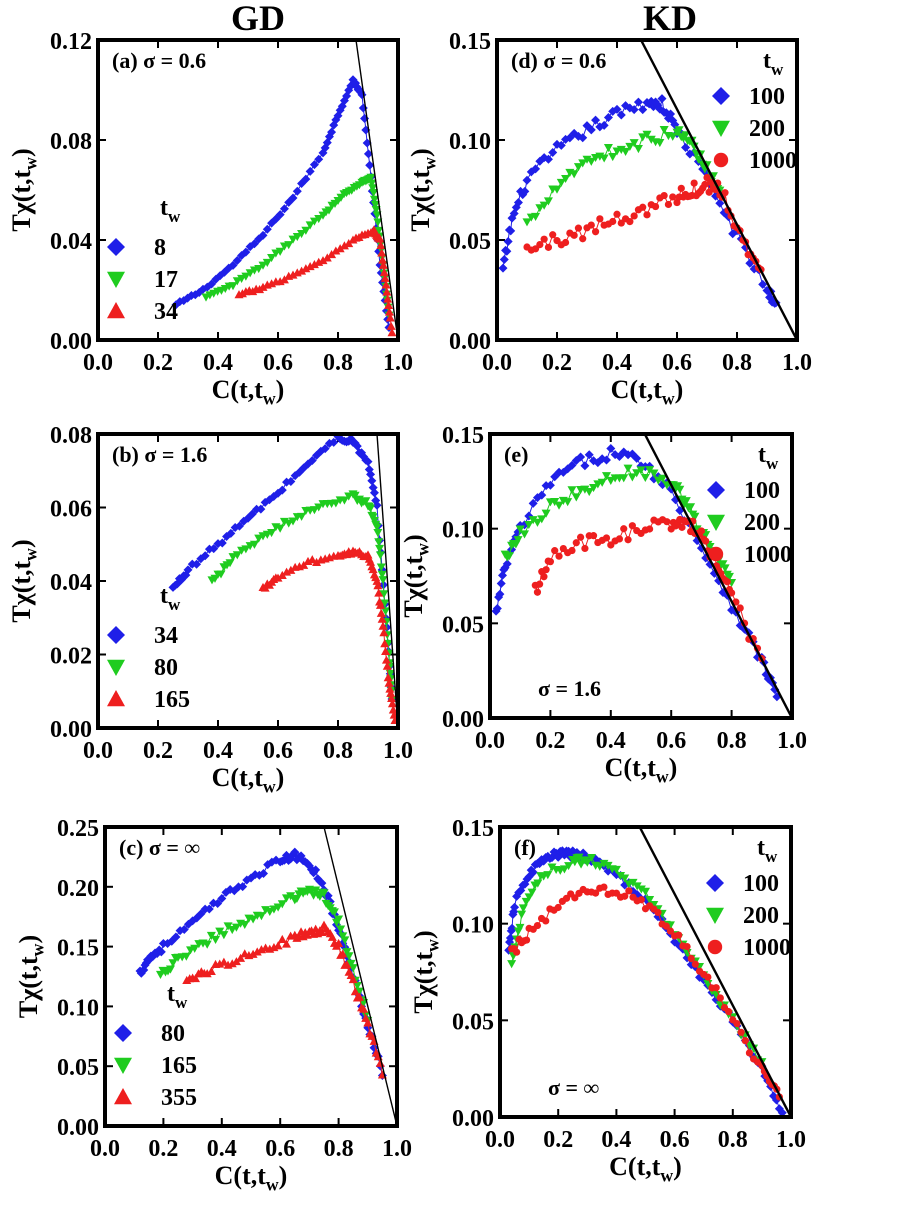 This screenshot has width=897, height=1220. I want to click on y-tick-label: 0.12, so click(71, 42).